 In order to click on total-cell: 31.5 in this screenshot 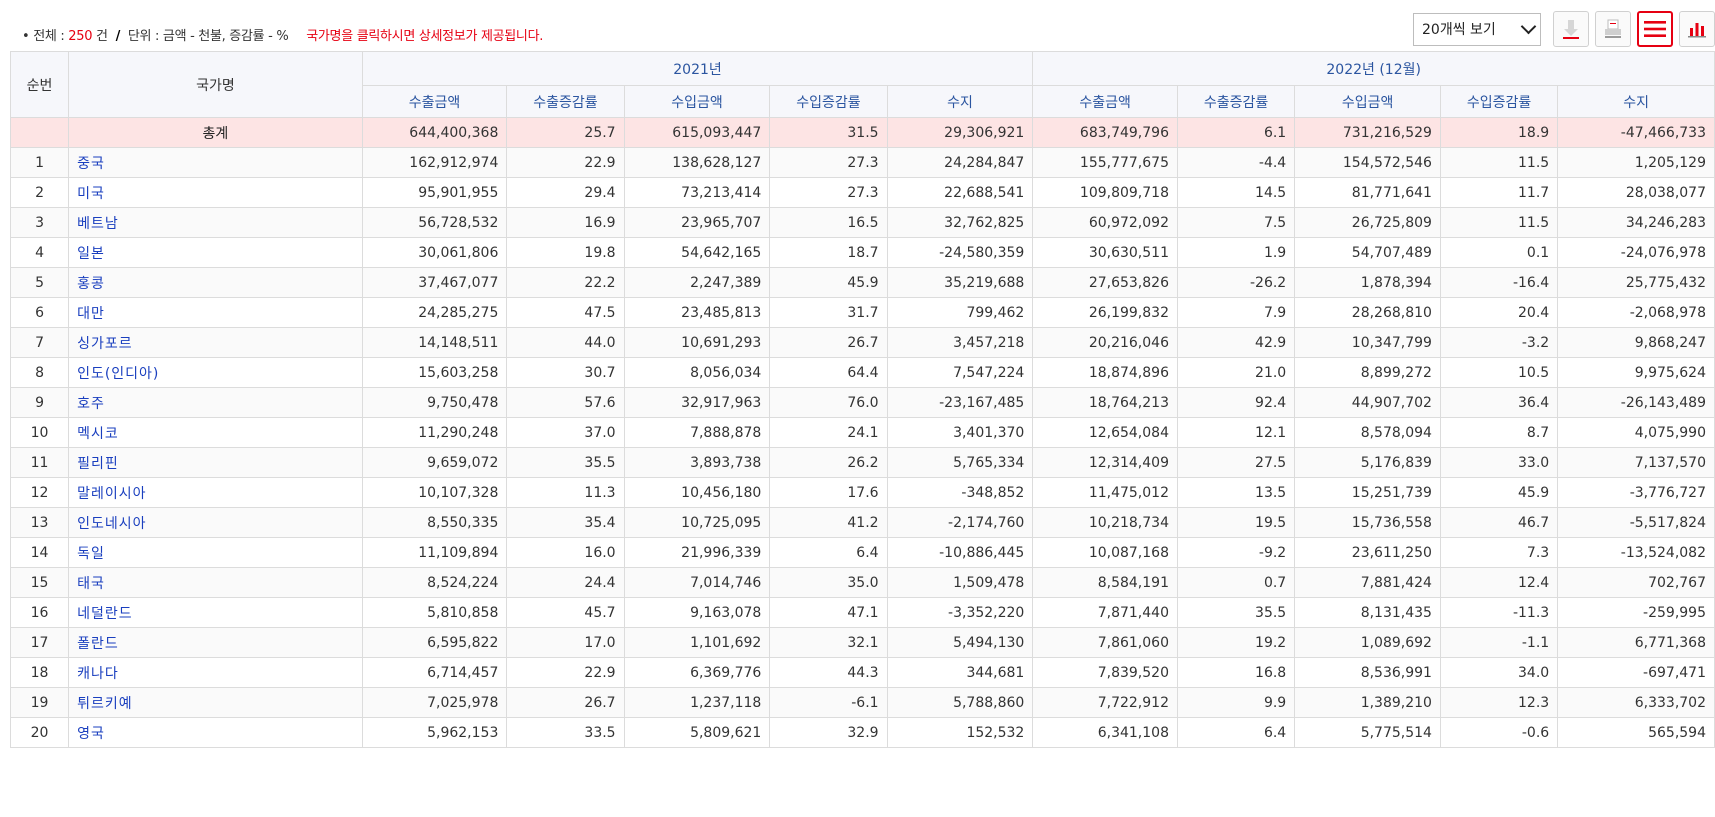, I will do `click(828, 132)`.